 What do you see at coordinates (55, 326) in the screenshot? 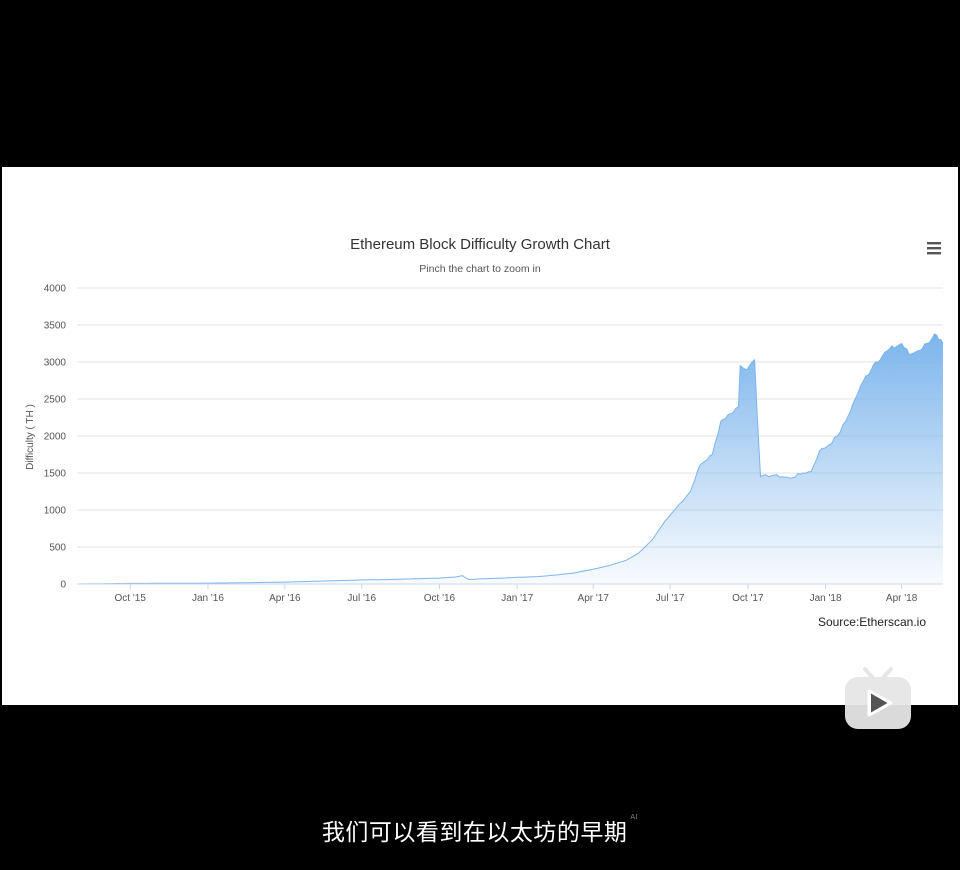
I see `y-tick-label: 3500` at bounding box center [55, 326].